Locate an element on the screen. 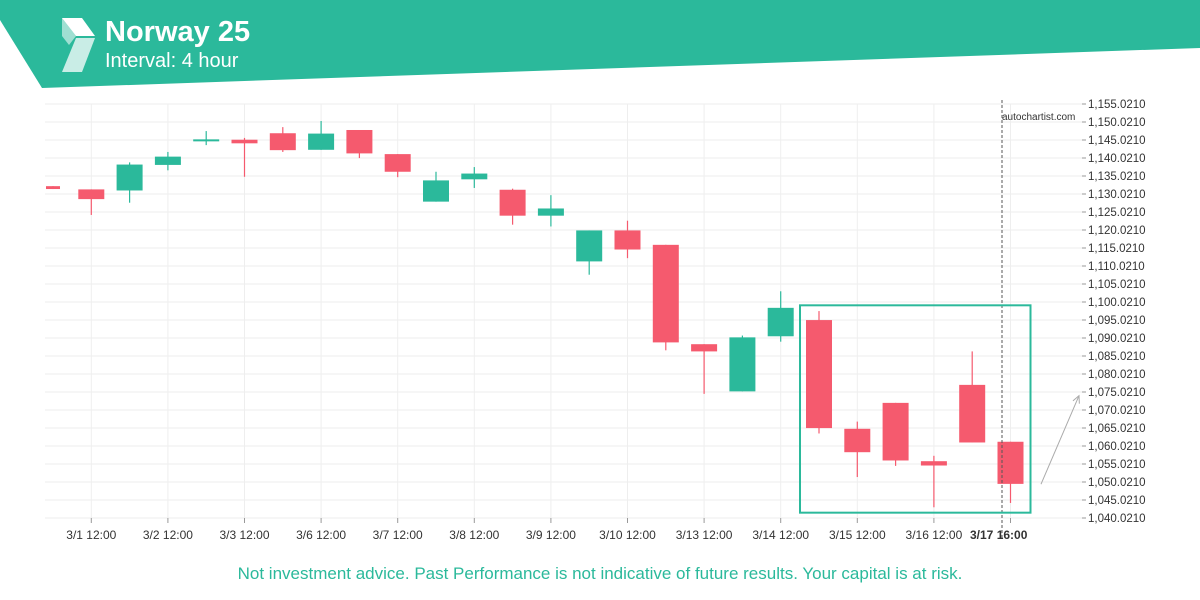 The image size is (1200, 600). y-tick-label: 1,130.0210 is located at coordinates (1117, 195).